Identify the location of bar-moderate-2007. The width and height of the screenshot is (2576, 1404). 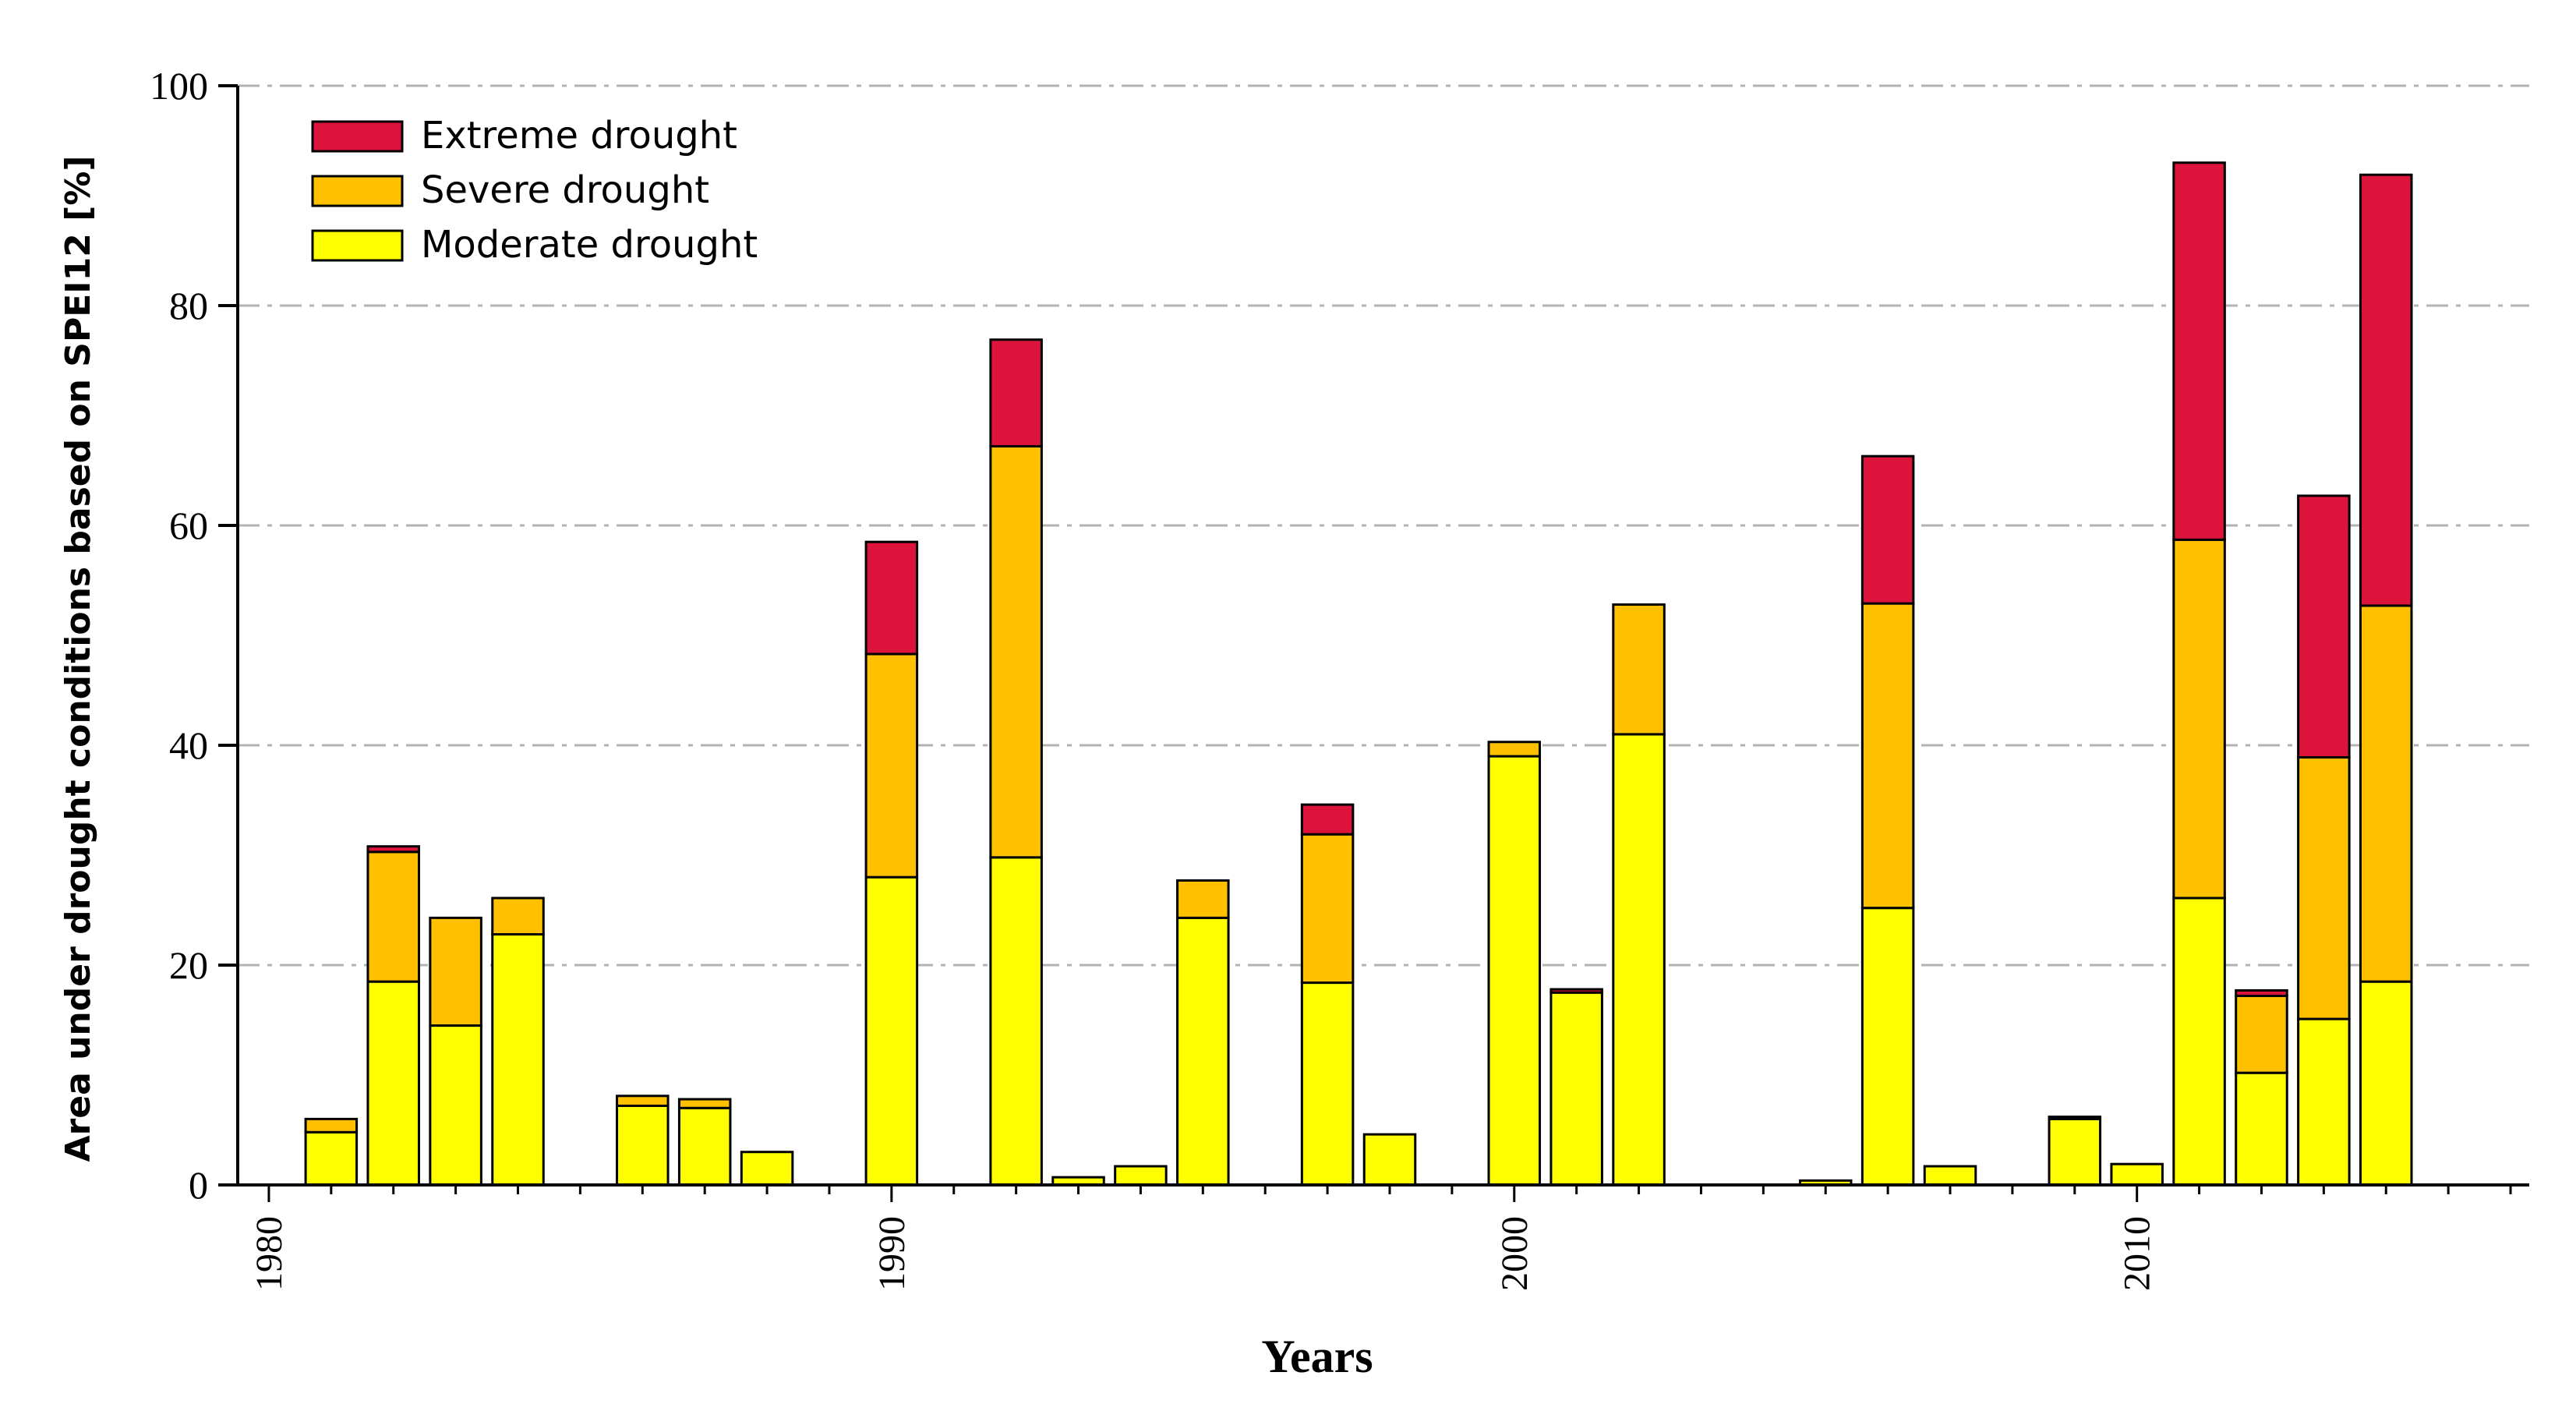
(1950, 1176).